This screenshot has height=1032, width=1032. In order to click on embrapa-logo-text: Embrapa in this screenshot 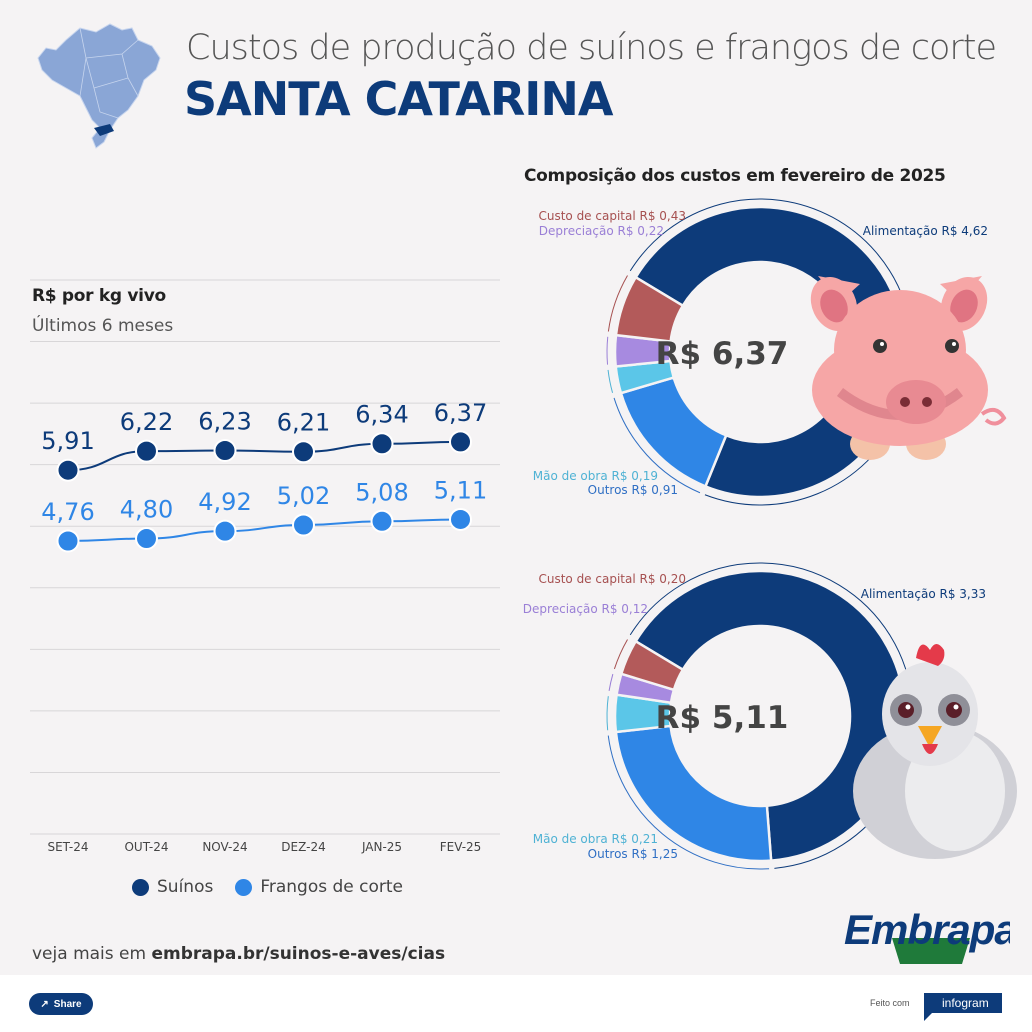, I will do `click(927, 929)`.